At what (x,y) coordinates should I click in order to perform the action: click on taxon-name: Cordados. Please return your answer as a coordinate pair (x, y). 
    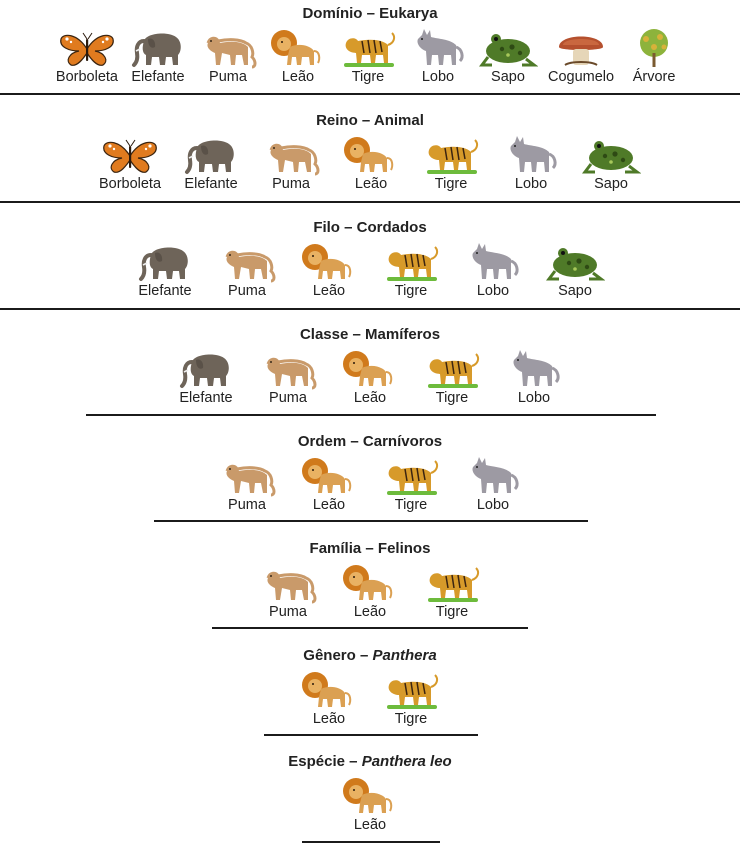
    Looking at the image, I should click on (391, 227).